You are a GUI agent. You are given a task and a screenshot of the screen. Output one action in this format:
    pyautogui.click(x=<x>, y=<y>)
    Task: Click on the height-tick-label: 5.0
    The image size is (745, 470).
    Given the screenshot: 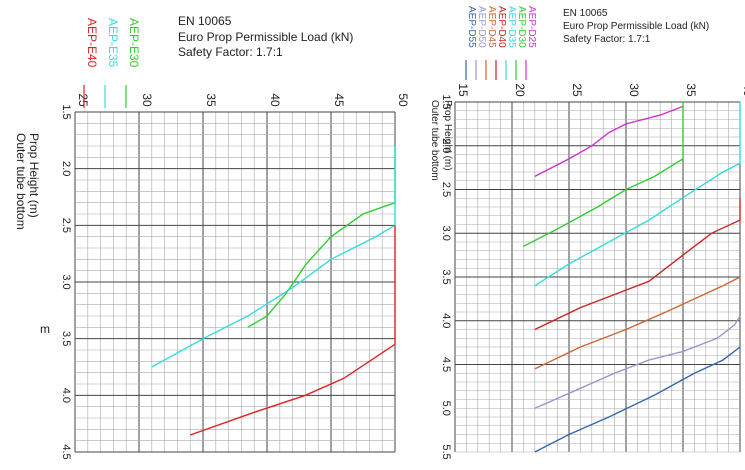 What is the action you would take?
    pyautogui.click(x=446, y=408)
    